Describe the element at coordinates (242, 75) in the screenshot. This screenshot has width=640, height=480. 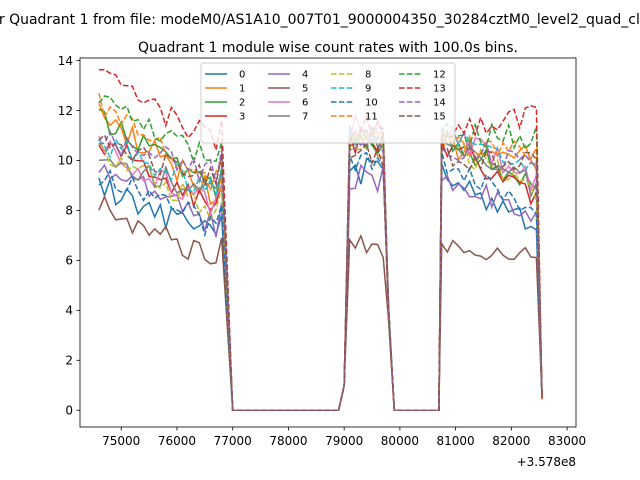
I see `legend-label-0: 0` at that location.